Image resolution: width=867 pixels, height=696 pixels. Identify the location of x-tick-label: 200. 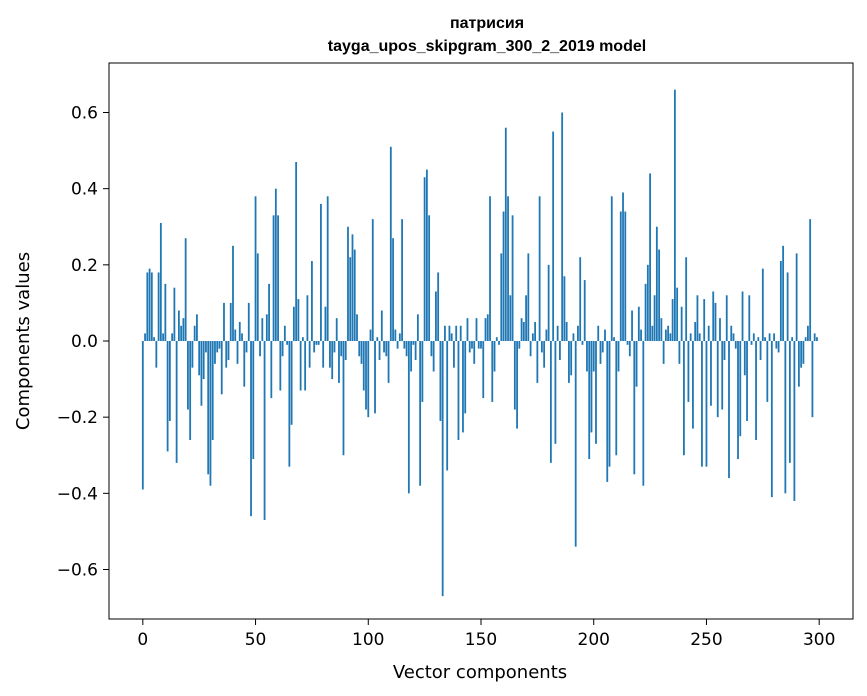
(594, 640).